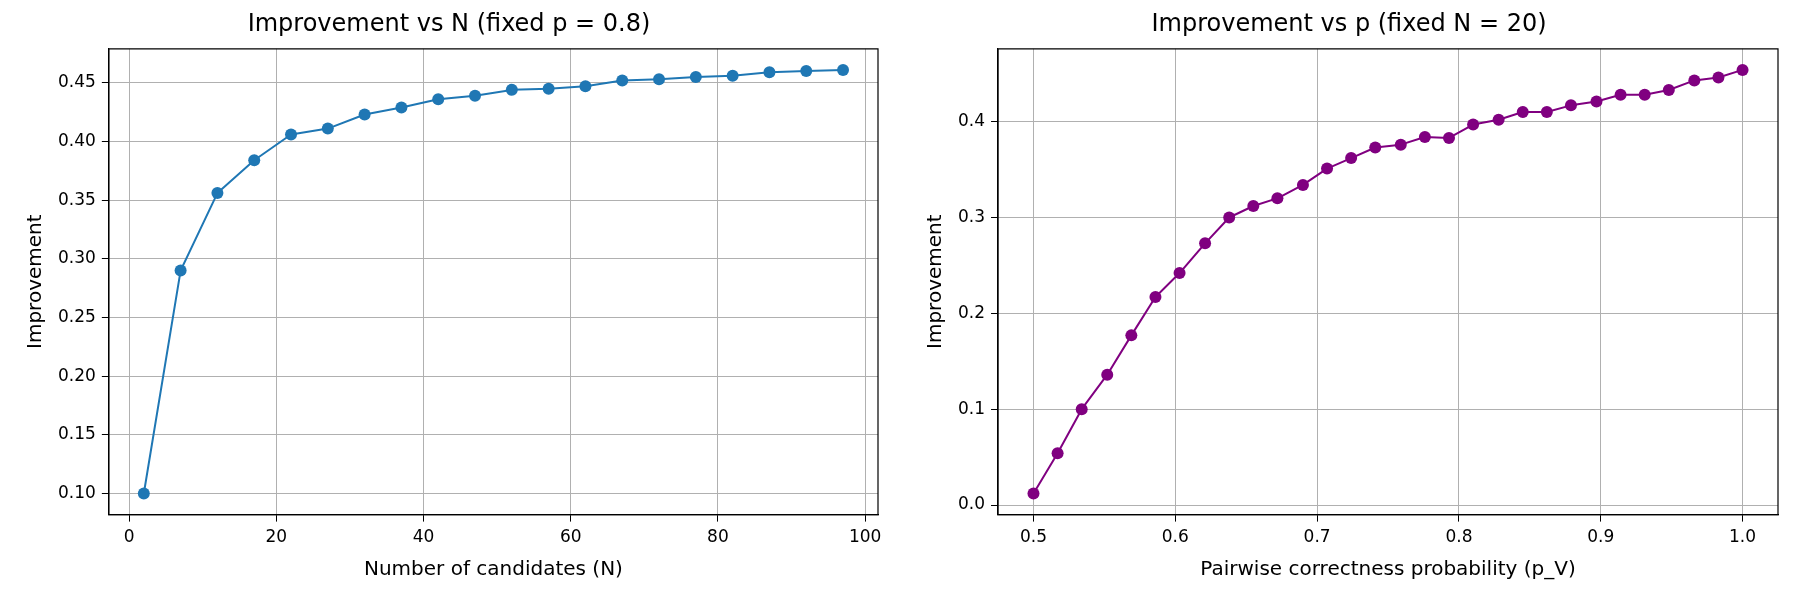  Describe the element at coordinates (76, 139) in the screenshot. I see `y-tick-label: 0.40` at that location.